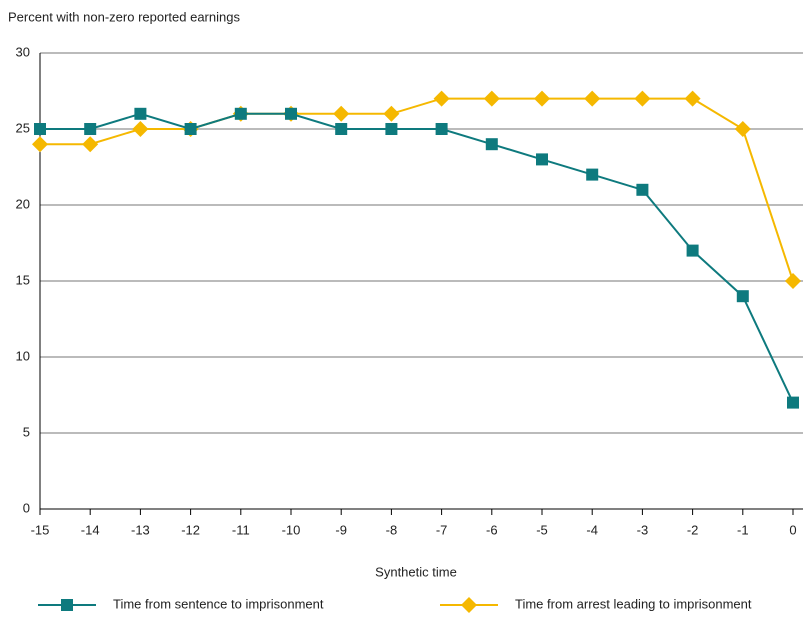  Describe the element at coordinates (542, 529) in the screenshot. I see `x-tick-label: -5` at that location.